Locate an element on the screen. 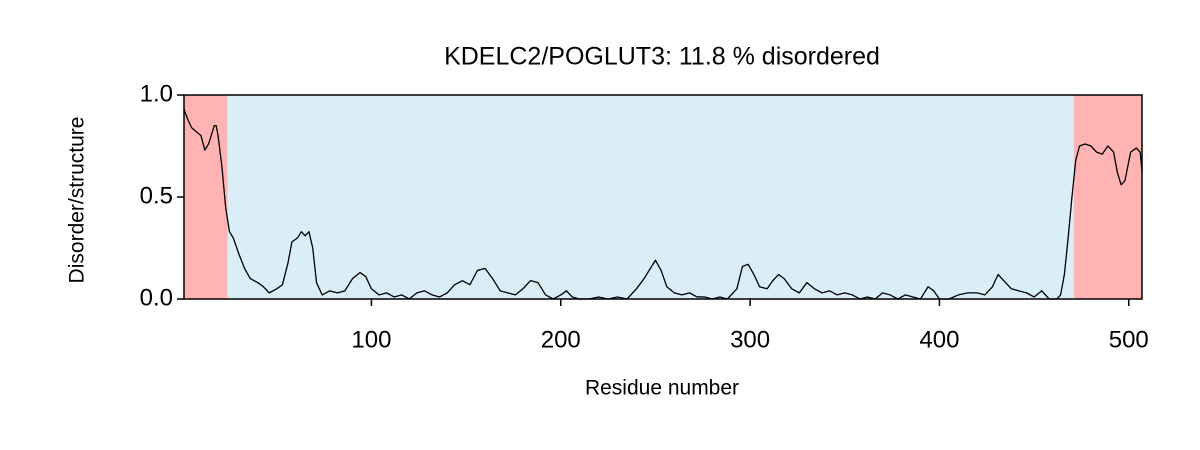 Image resolution: width=1200 pixels, height=450 pixels. x-tick-label: 100 is located at coordinates (371, 339).